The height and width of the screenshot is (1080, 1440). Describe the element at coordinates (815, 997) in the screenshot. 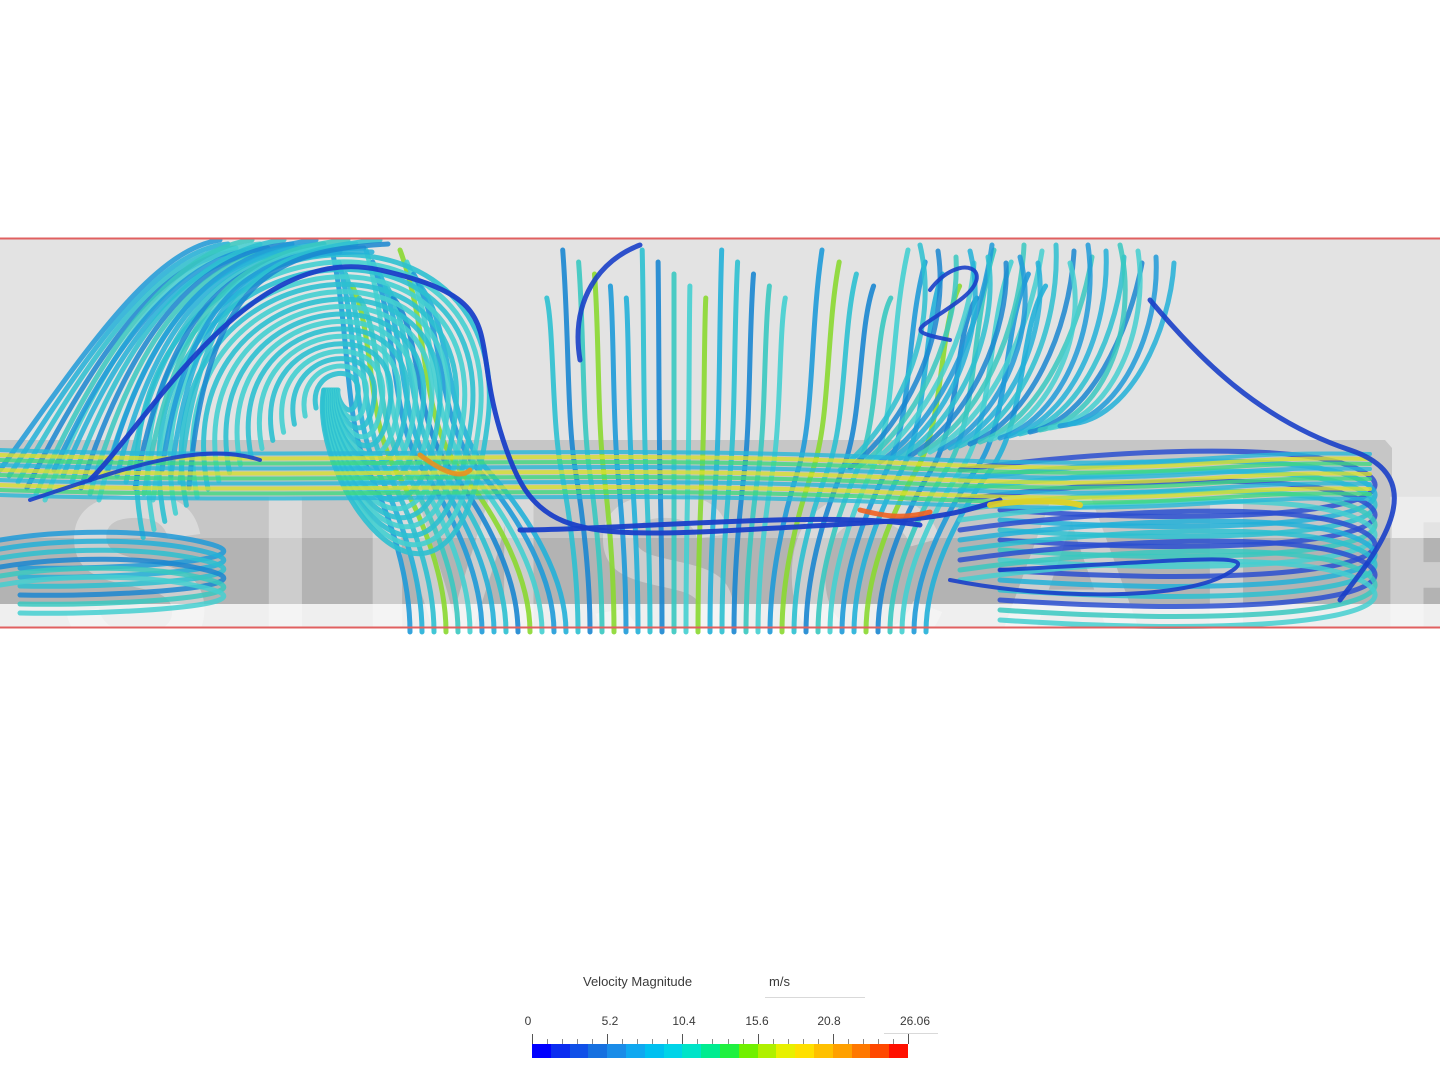

I see `unit-divider` at that location.